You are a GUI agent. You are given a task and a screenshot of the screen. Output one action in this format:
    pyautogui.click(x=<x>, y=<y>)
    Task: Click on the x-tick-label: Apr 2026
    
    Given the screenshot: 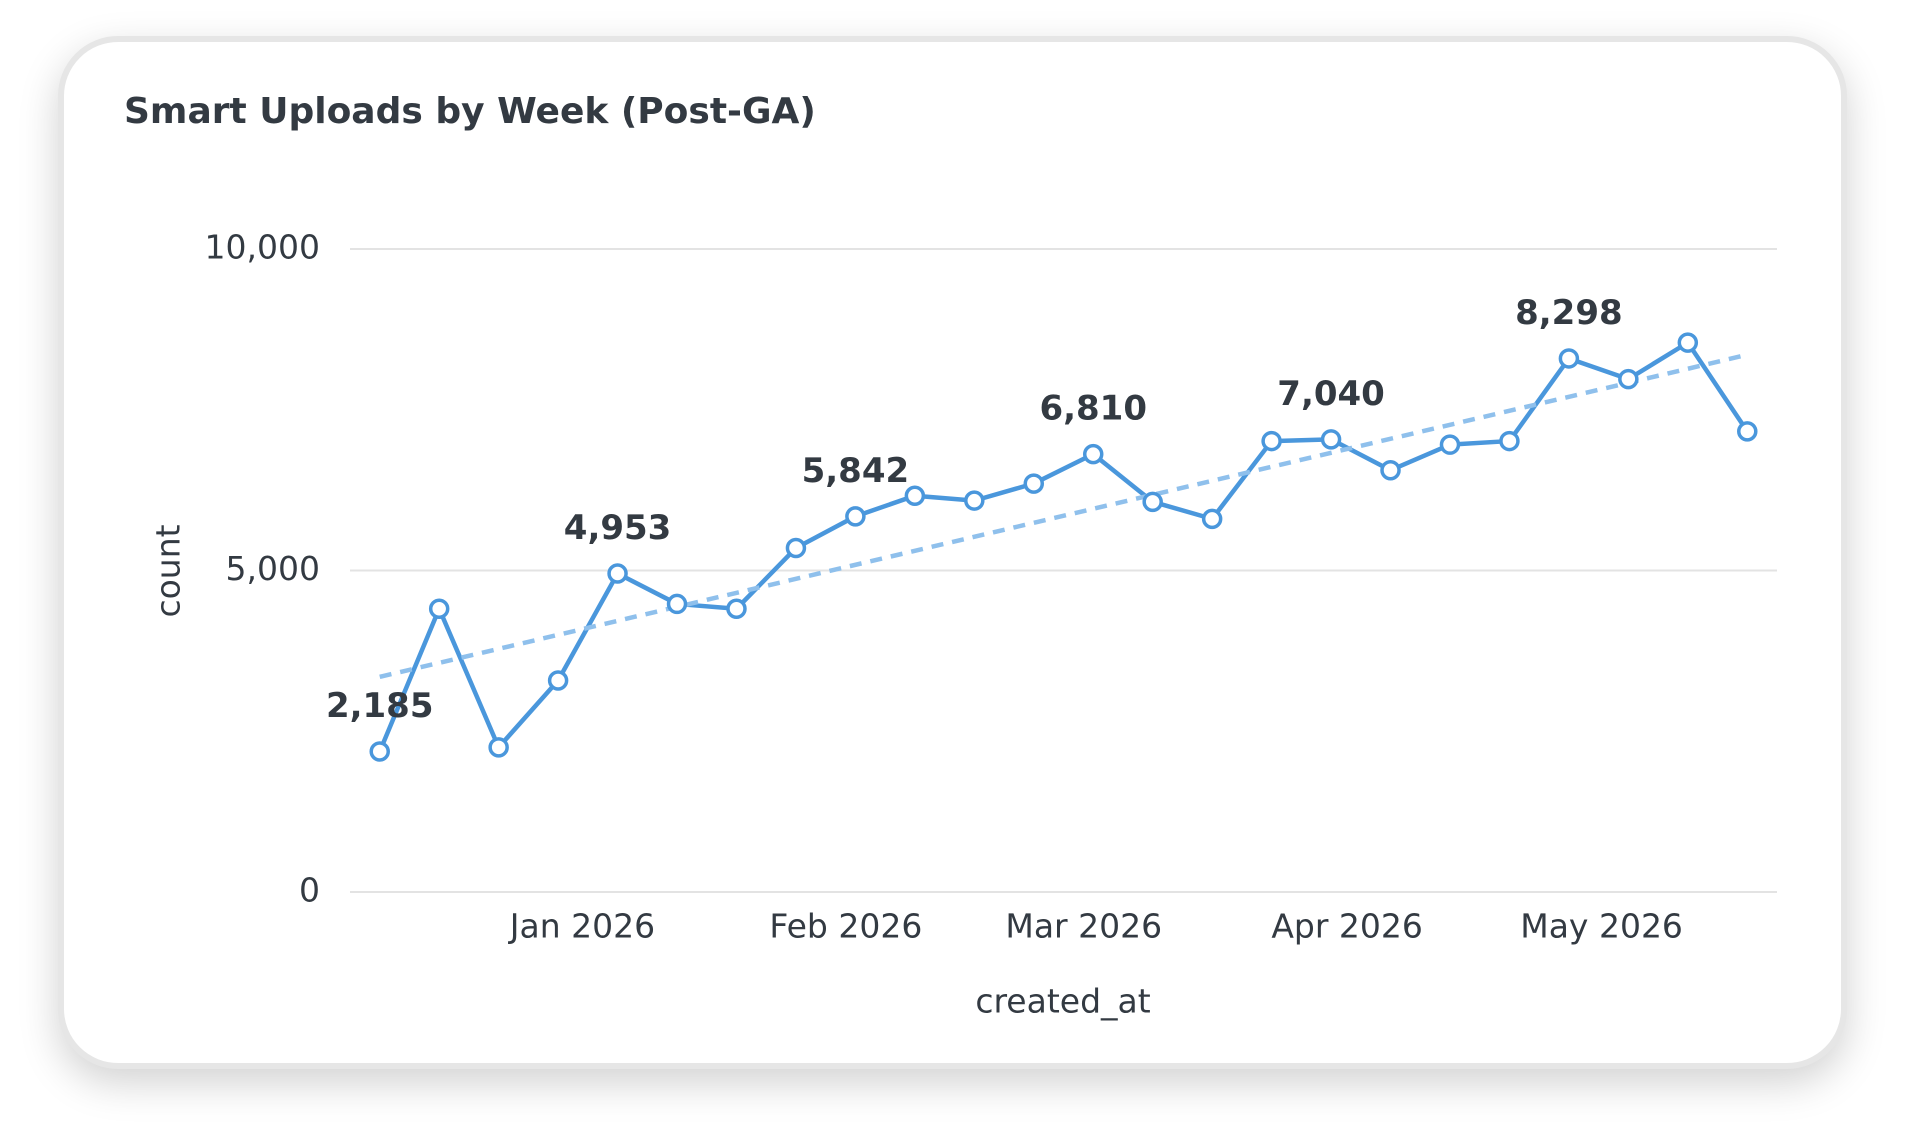 What is the action you would take?
    pyautogui.click(x=1347, y=926)
    